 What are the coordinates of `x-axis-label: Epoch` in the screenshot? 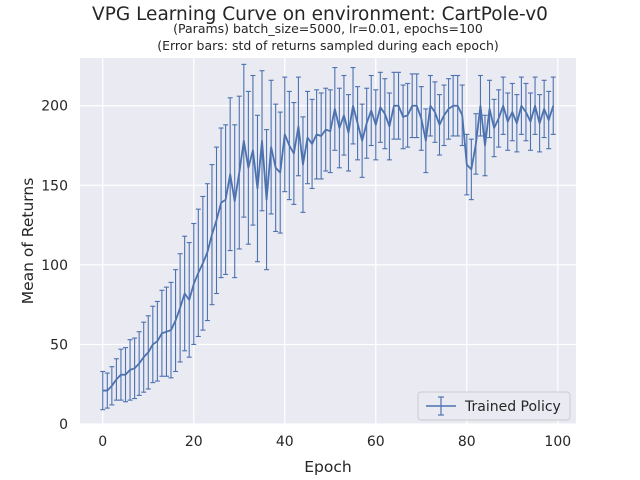 It's located at (327, 467).